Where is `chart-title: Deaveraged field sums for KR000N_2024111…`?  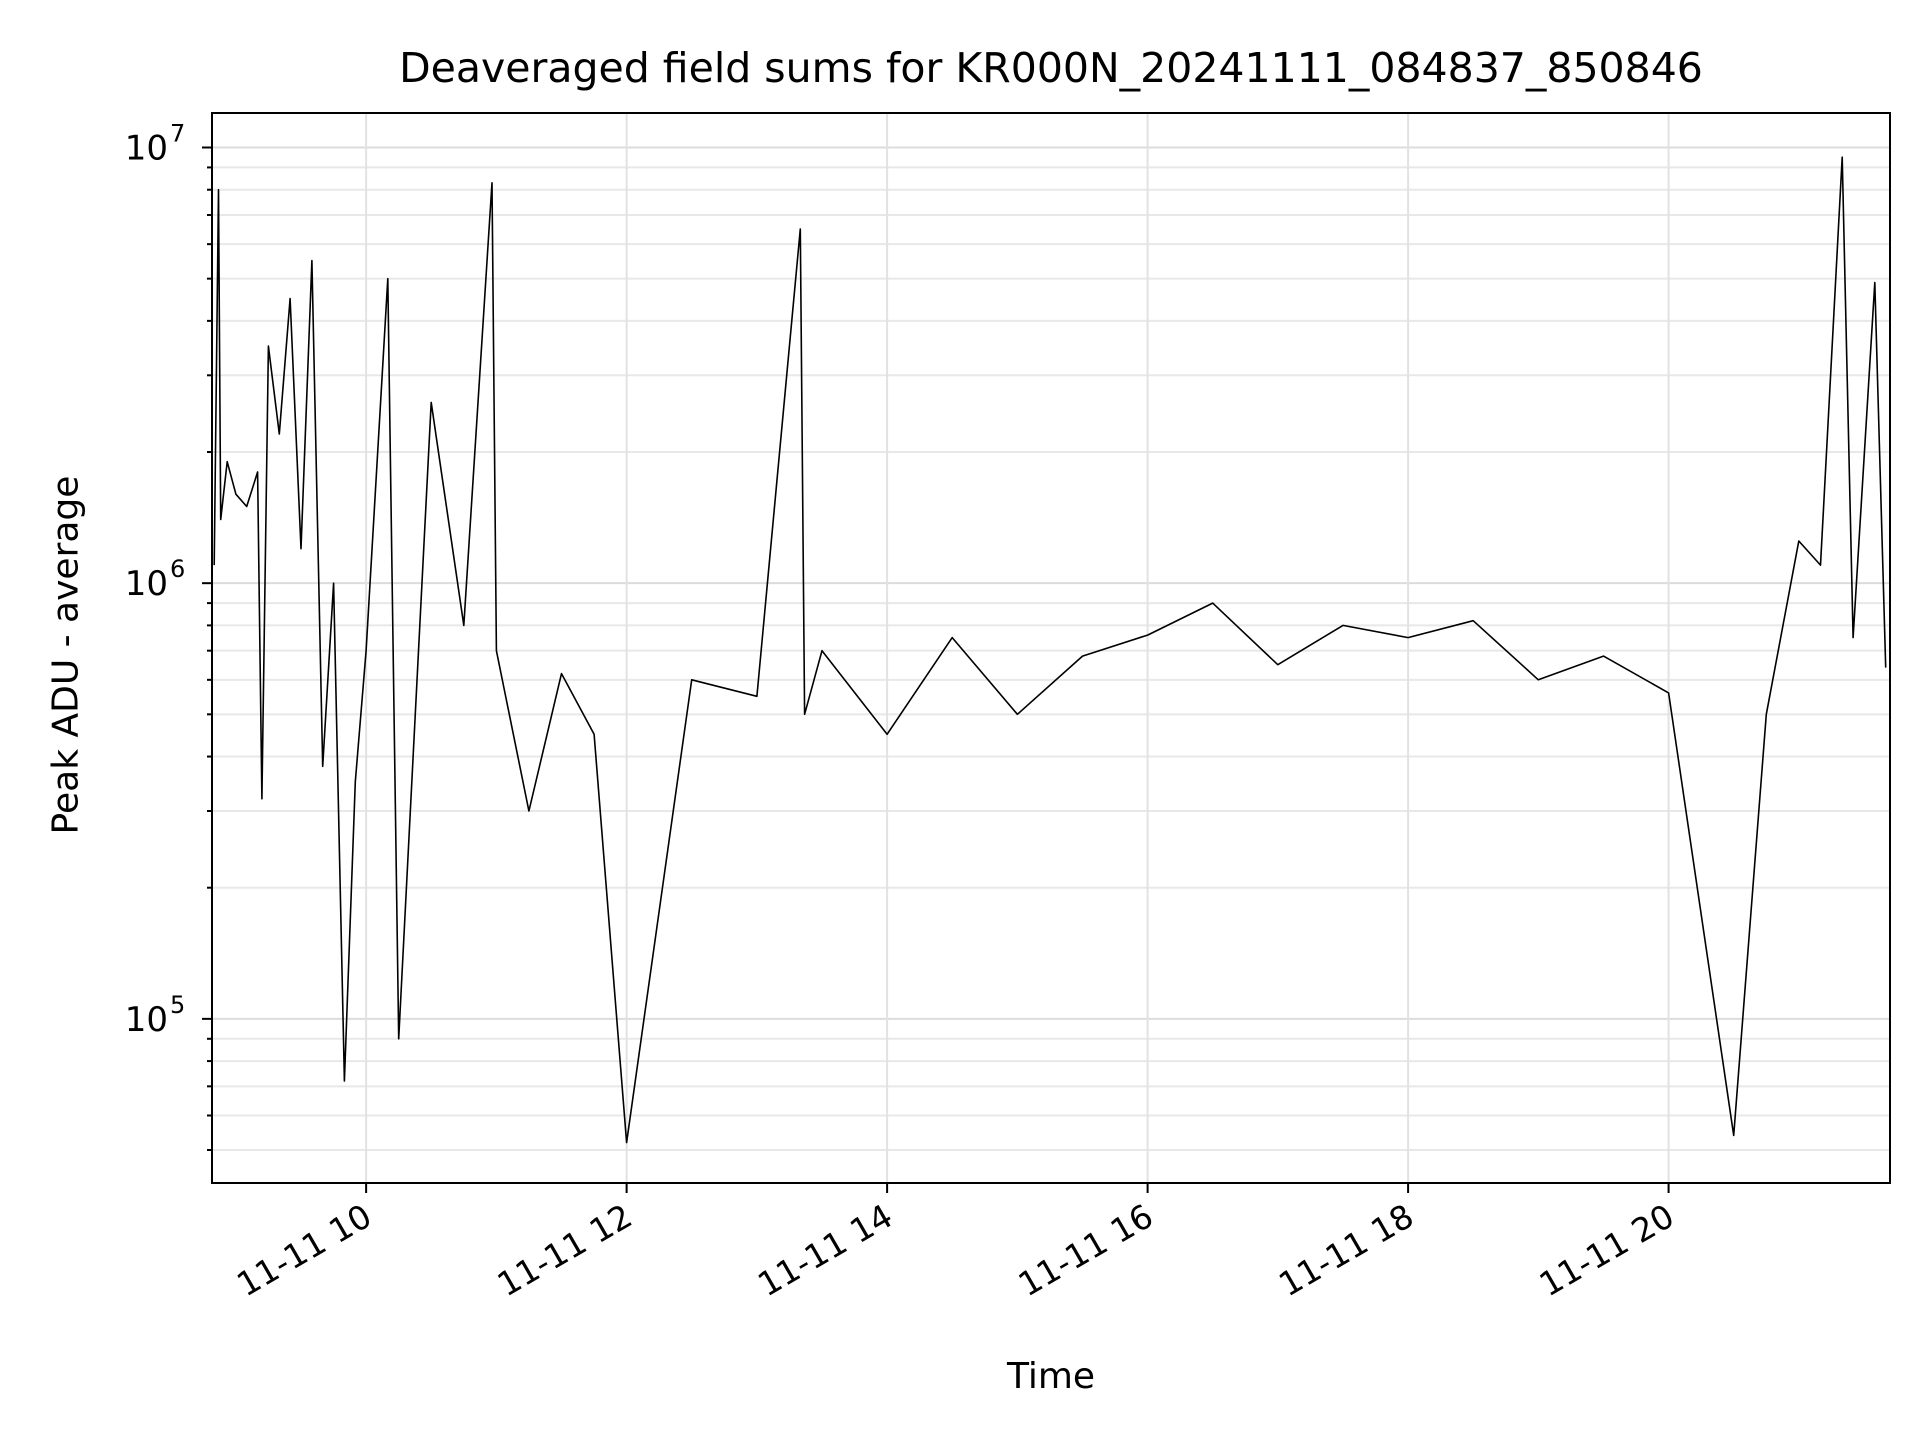
chart-title: Deaveraged field sums for KR000N_2024111… is located at coordinates (1051, 68).